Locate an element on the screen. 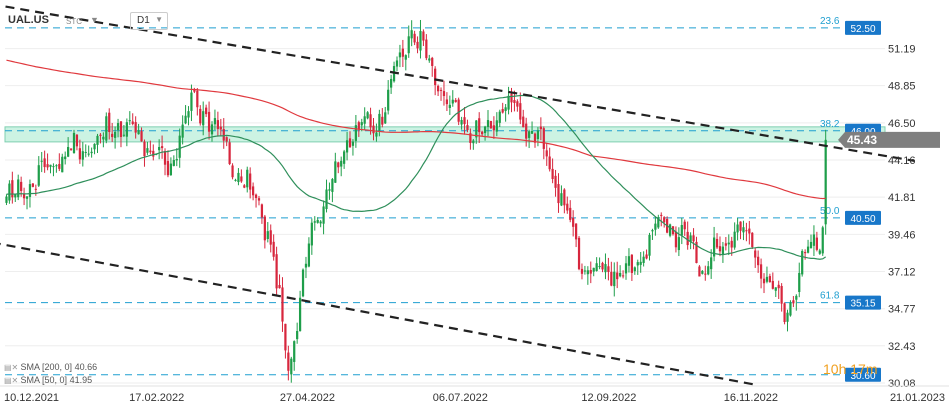 The width and height of the screenshot is (949, 413). x-tick-label: 10.12.2021 is located at coordinates (31, 398).